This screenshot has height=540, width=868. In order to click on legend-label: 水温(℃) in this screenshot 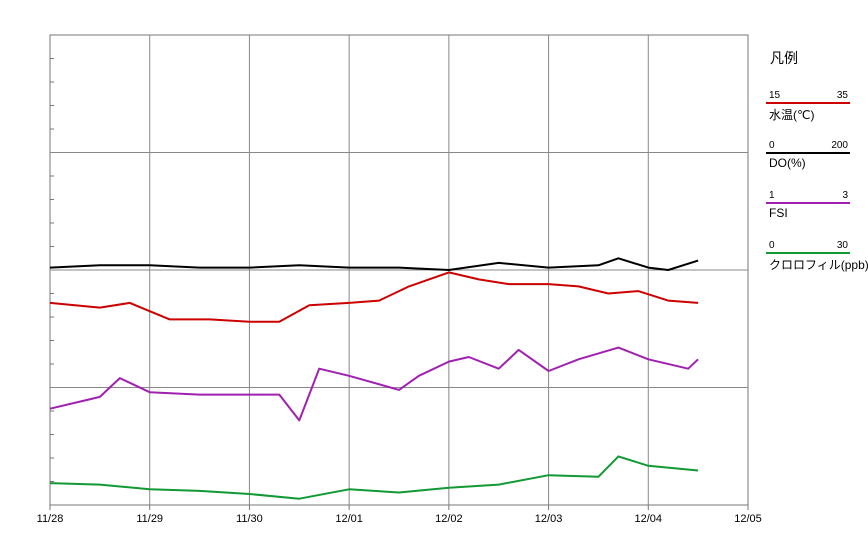, I will do `click(792, 115)`.